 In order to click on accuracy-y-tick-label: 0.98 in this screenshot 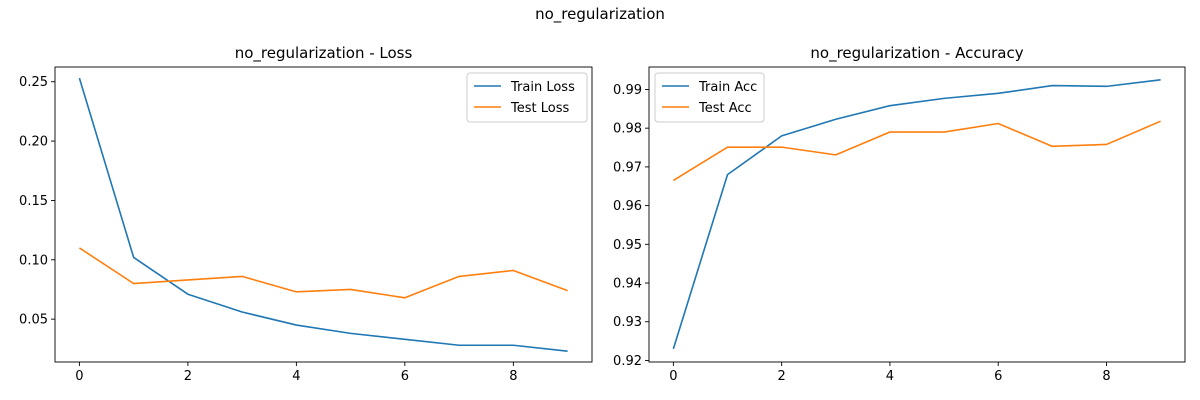, I will do `click(627, 129)`.